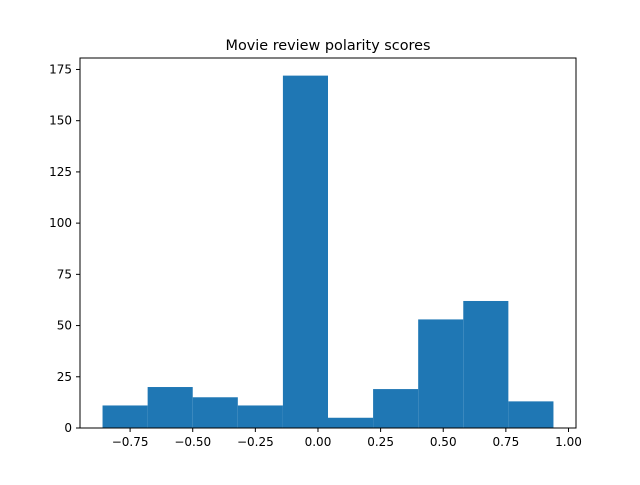 This screenshot has width=640, height=485. Describe the element at coordinates (380, 442) in the screenshot. I see `x-tick-label: 0.25` at that location.